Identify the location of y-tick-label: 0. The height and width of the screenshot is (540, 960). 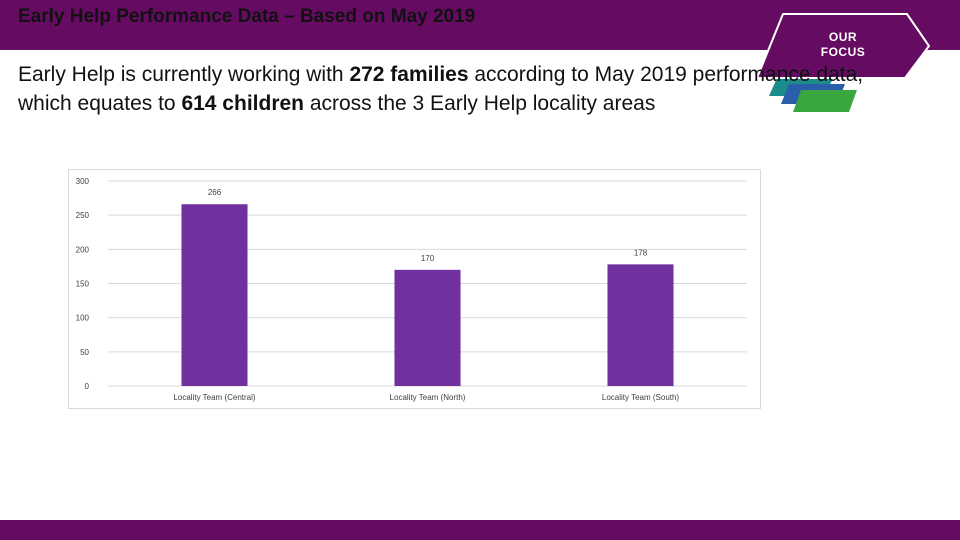
(87, 386).